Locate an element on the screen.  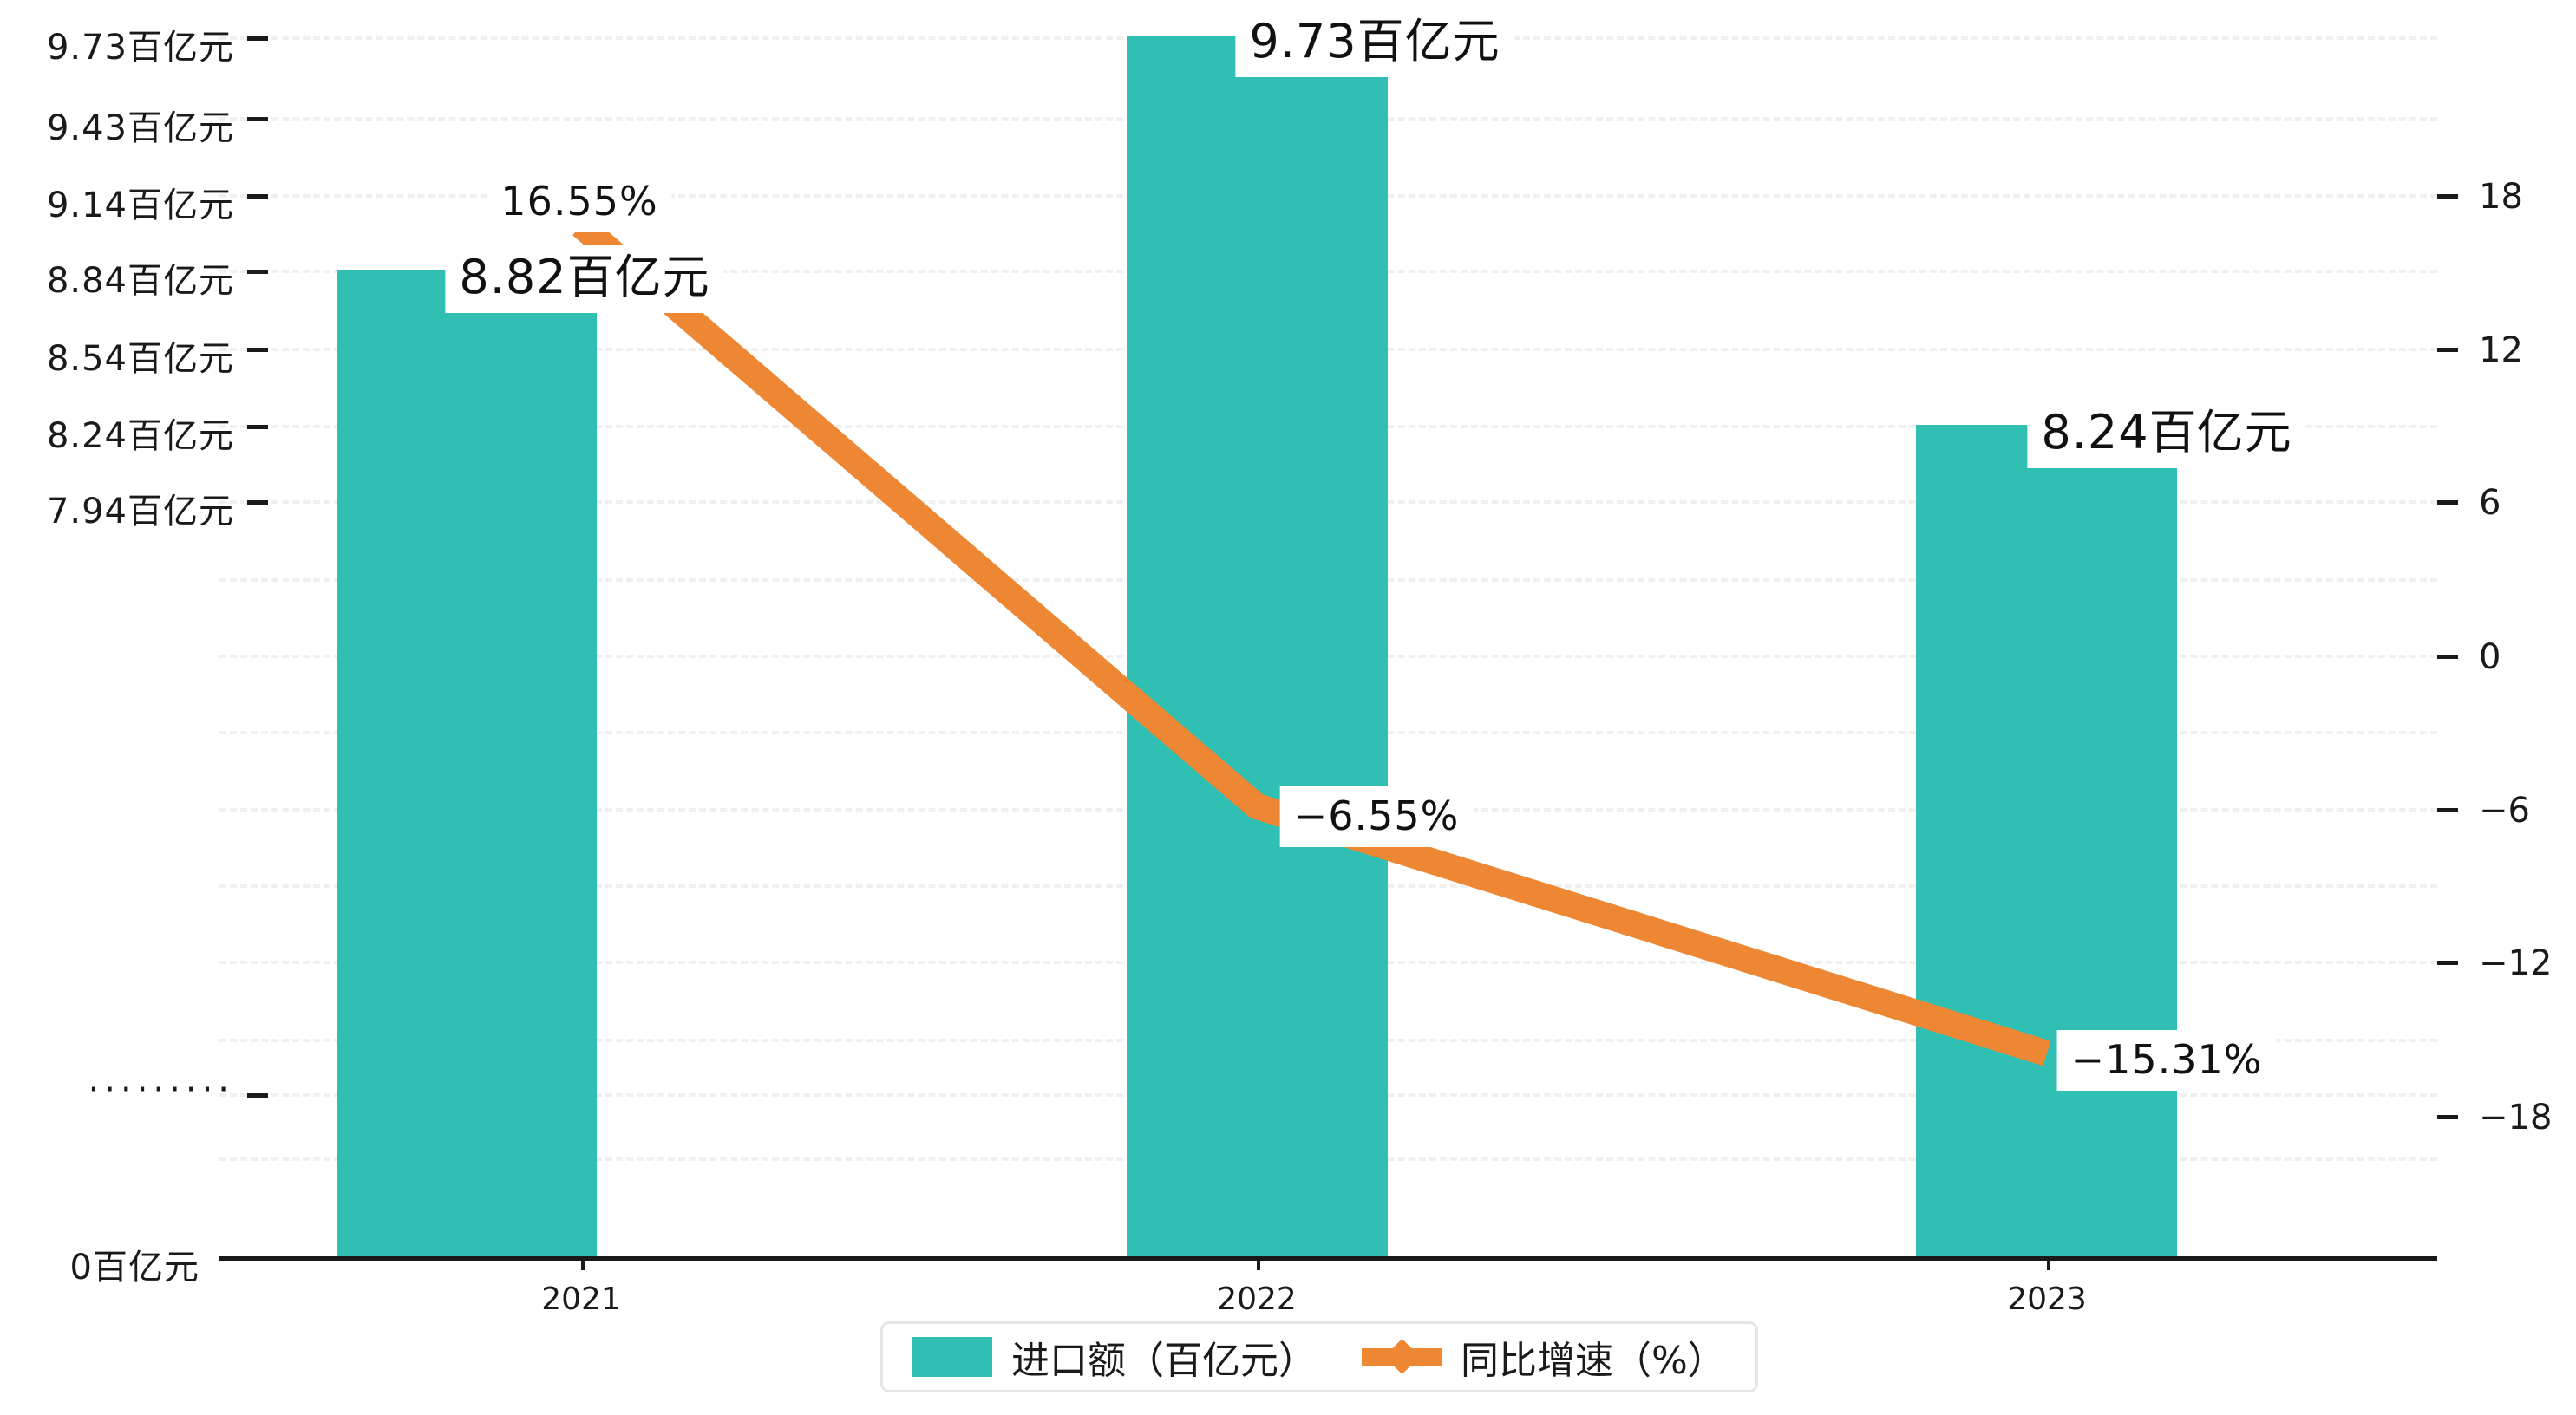
y-axis-break-label: ········· is located at coordinates (161, 1090).